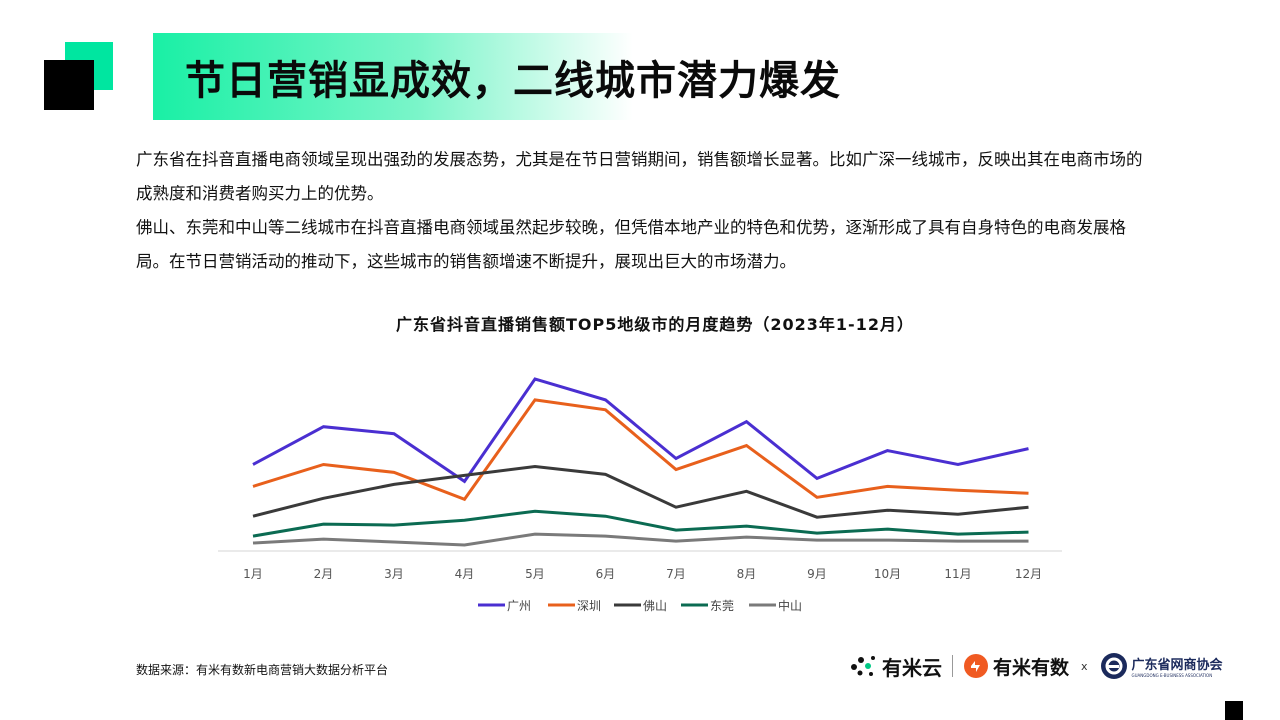  Describe the element at coordinates (912, 667) in the screenshot. I see `youmi-cloud-label: 有米云` at that location.